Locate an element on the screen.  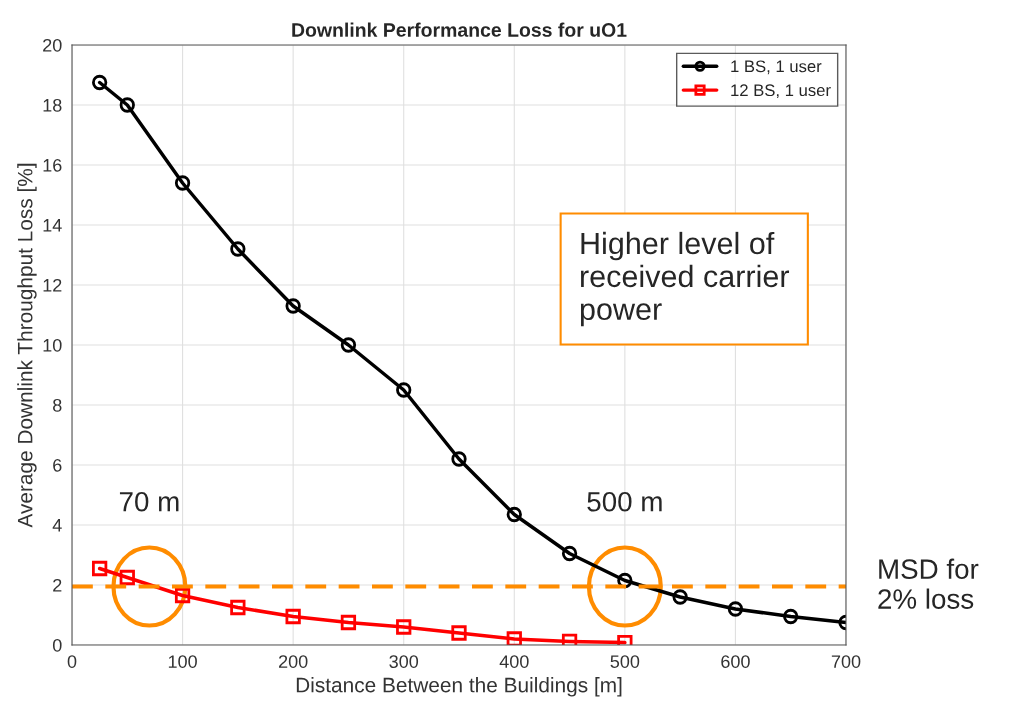
y-tick-label: 14 is located at coordinates (52, 225).